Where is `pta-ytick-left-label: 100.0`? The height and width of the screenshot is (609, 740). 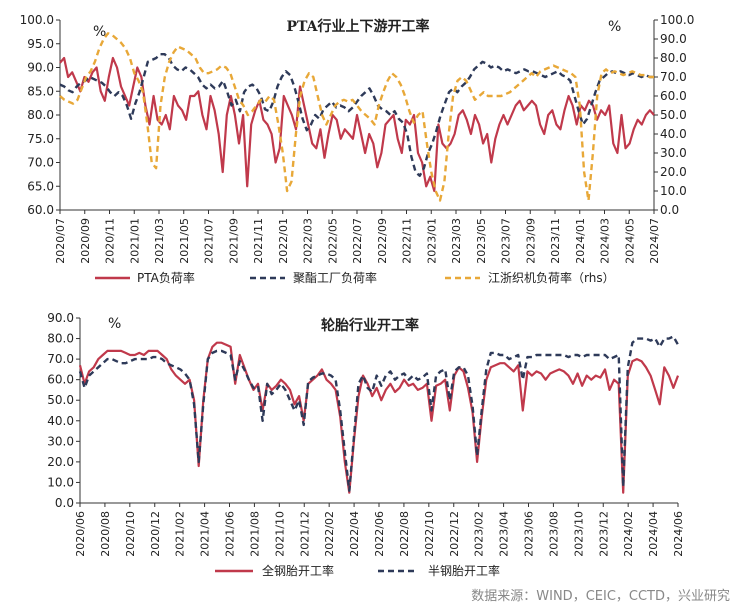
pta-ytick-left-label: 100.0 is located at coordinates (37, 20).